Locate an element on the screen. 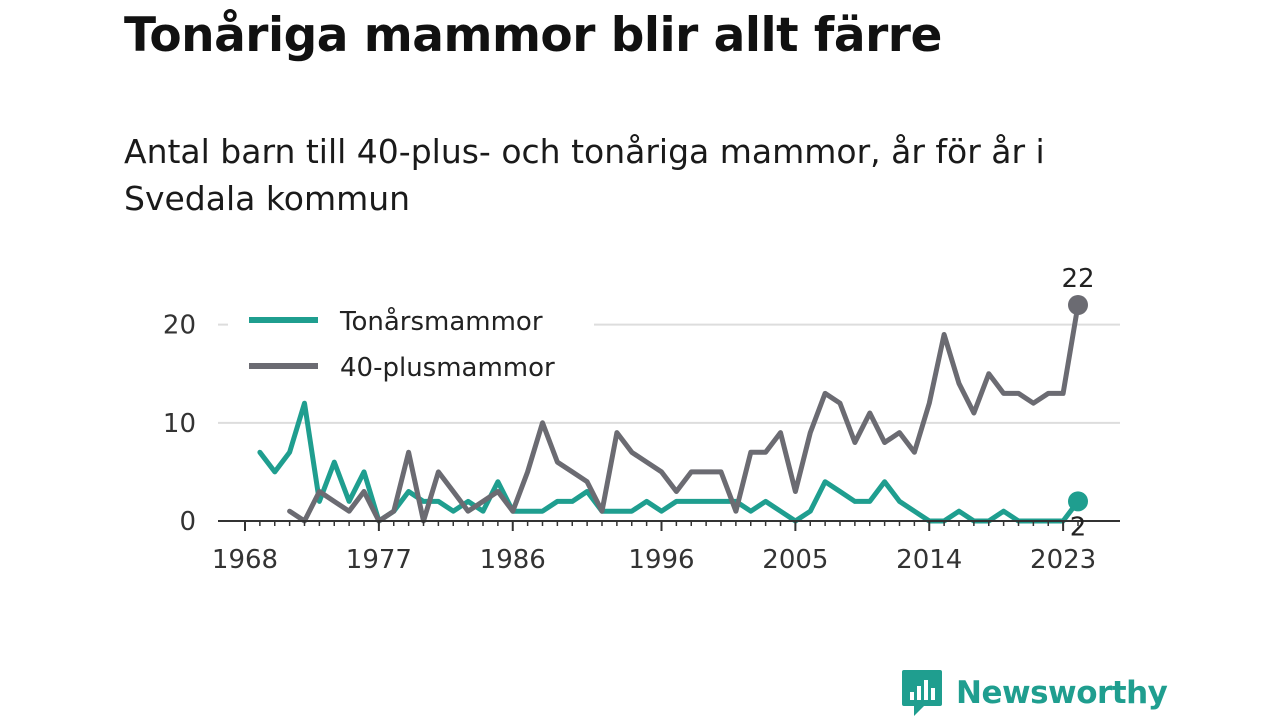 This screenshot has height=720, width=1280. legend-label-1: 40-plusmammor is located at coordinates (447, 368).